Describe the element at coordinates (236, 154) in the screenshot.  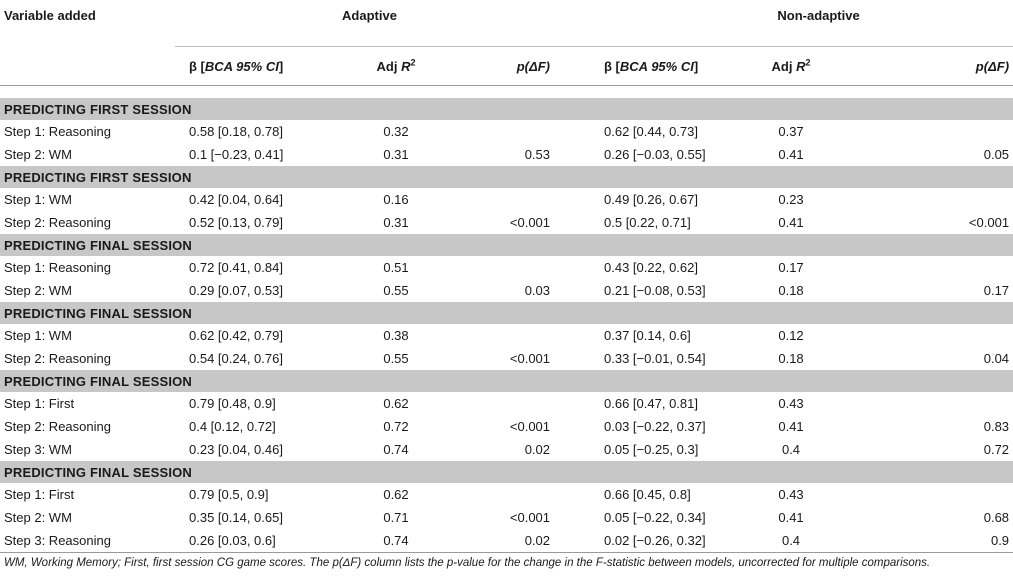
I see `adaptive-beta-cell: 0.1 [−0.23, 0.41]` at that location.